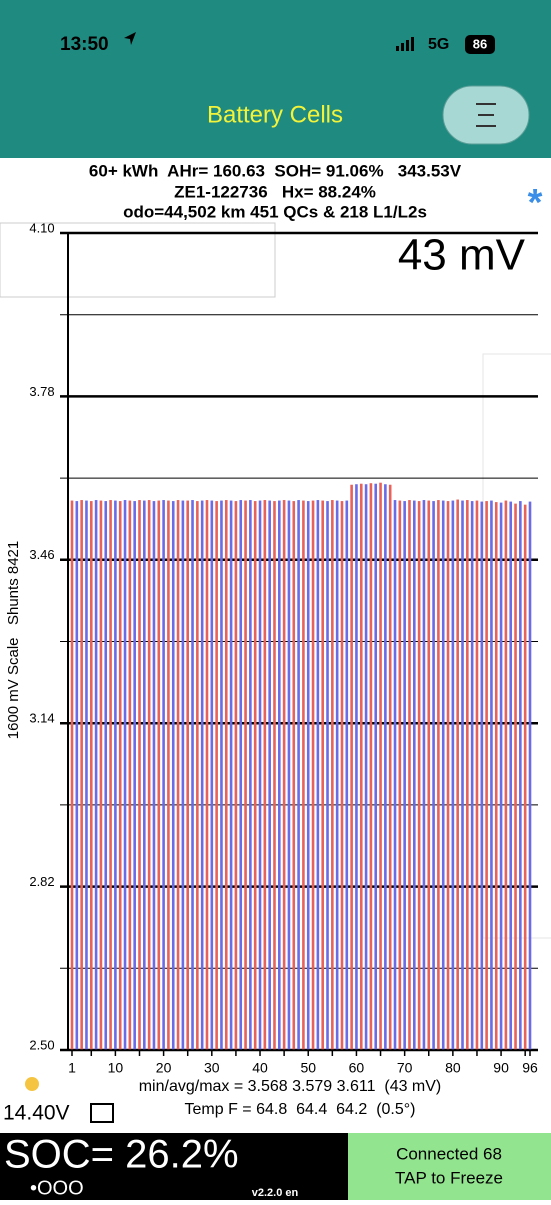 Image resolution: width=551 pixels, height=1205 pixels. I want to click on summary-line: ZE1-122736 Hx= 88.24%, so click(275, 191).